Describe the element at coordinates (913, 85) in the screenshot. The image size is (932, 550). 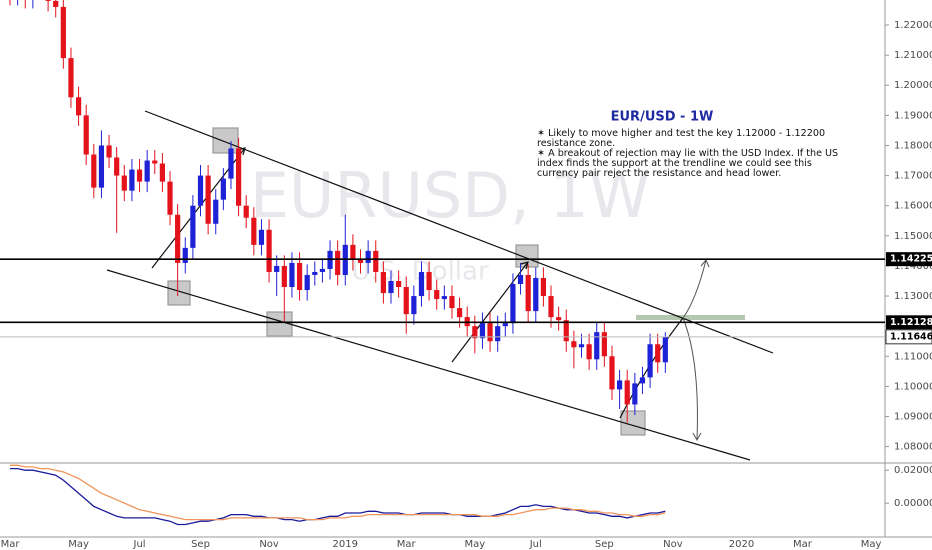
I see `y-tick-label: 1.20000` at that location.